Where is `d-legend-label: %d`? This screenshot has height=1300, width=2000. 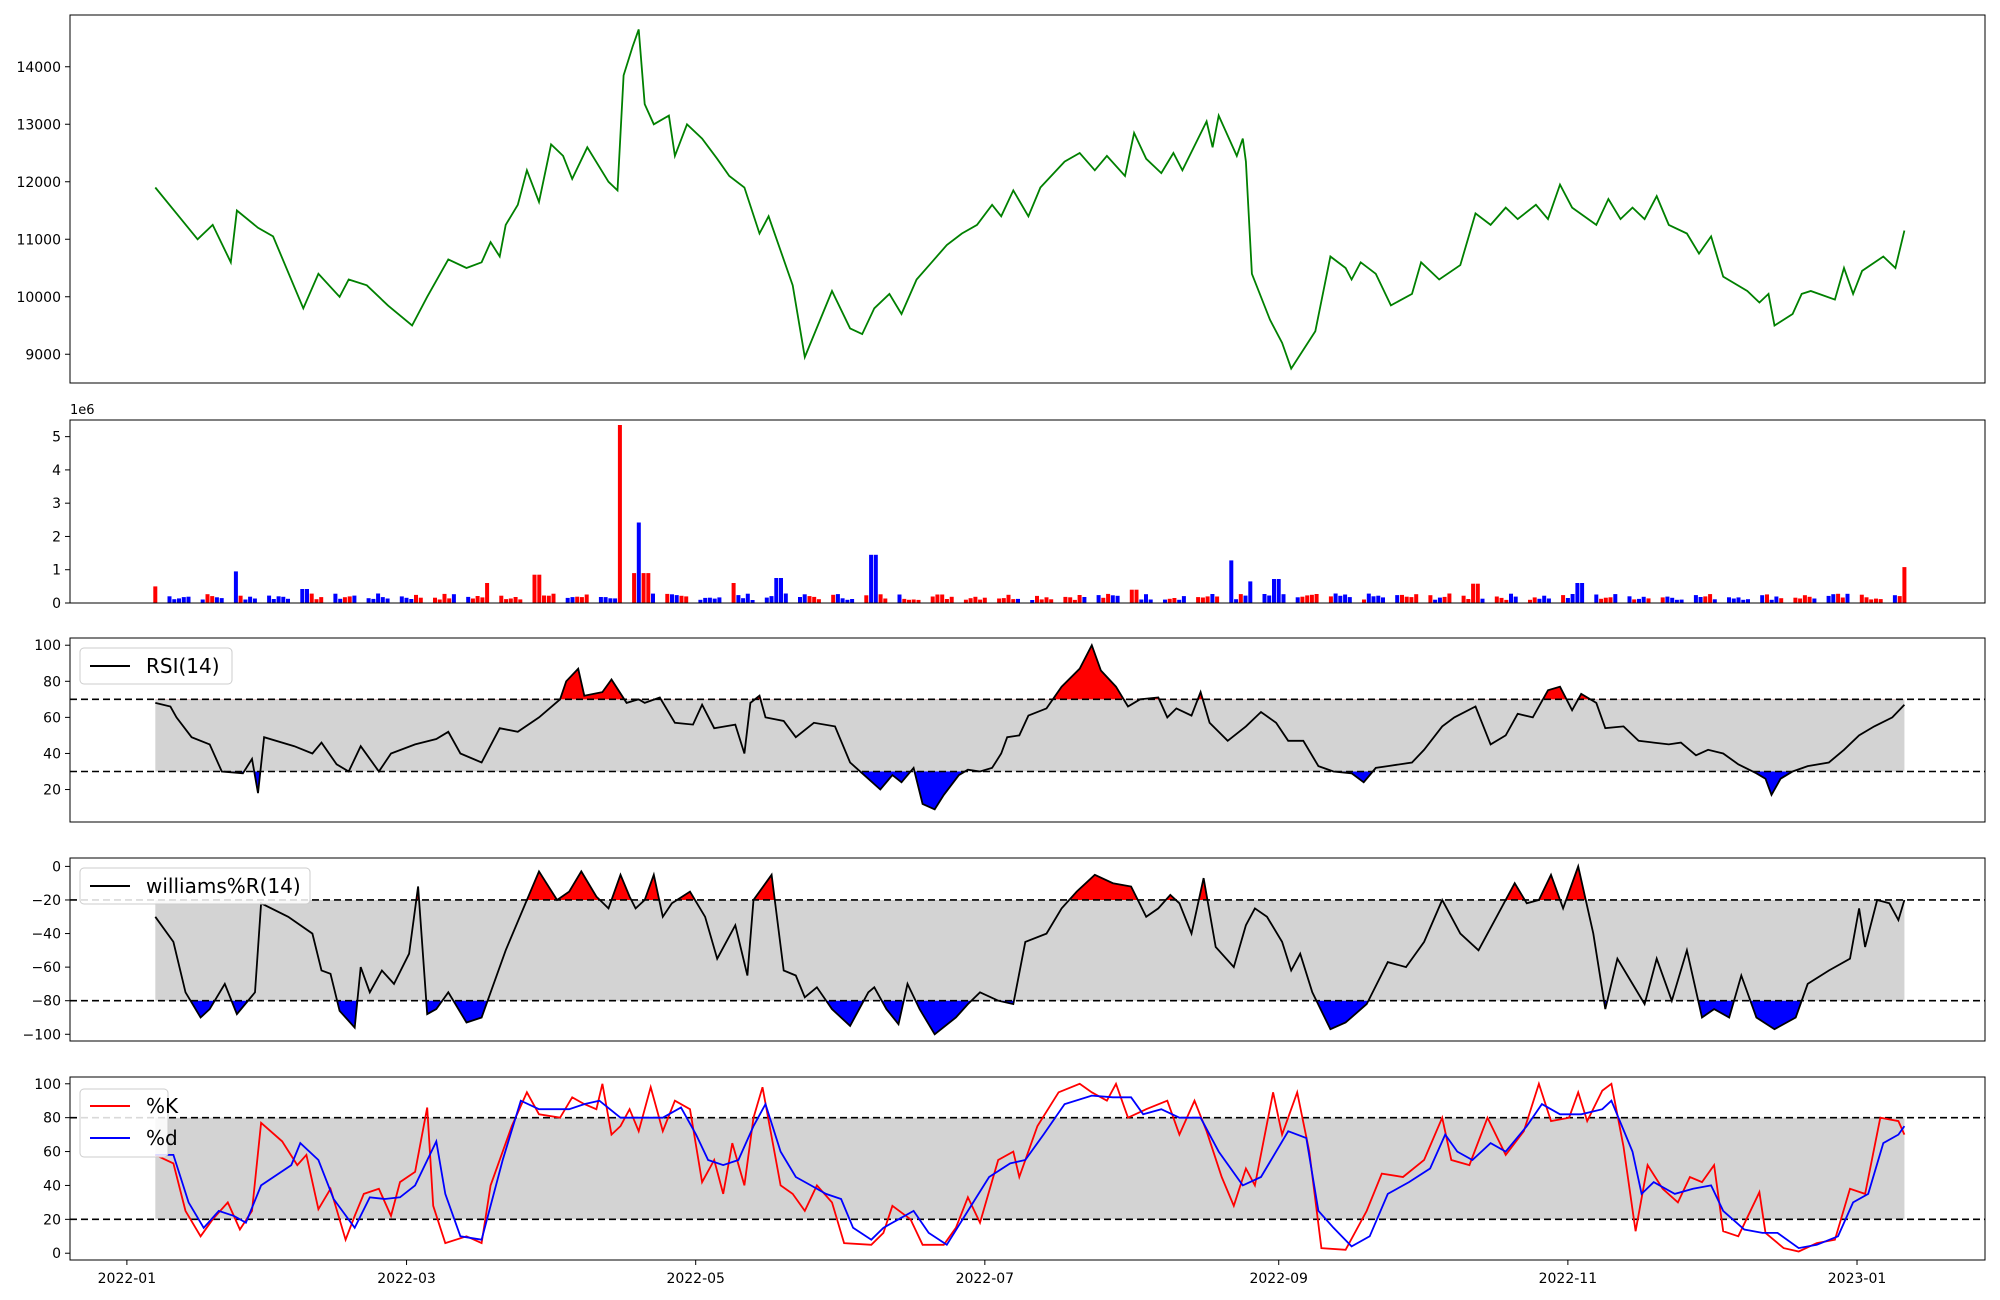 d-legend-label: %d is located at coordinates (162, 1138).